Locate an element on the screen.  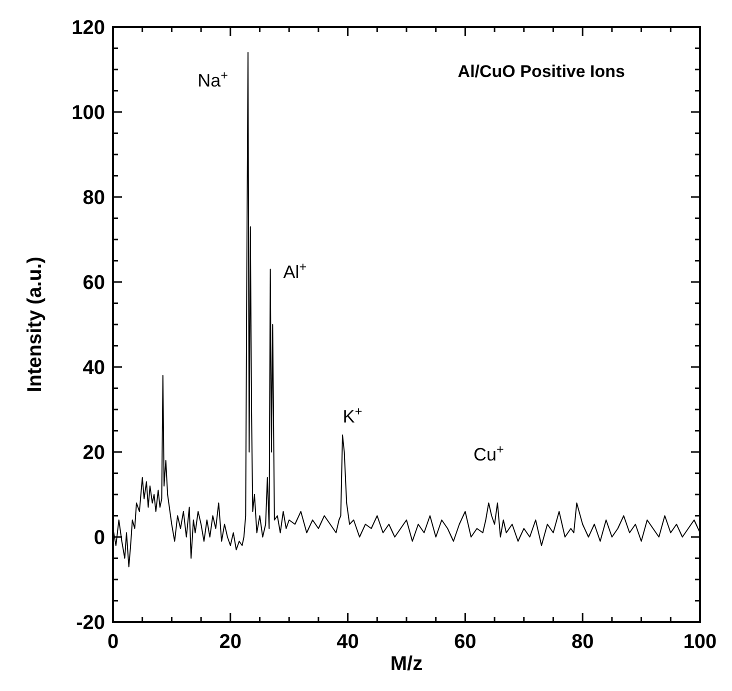
y-tick-label: 40 is located at coordinates (93, 368).